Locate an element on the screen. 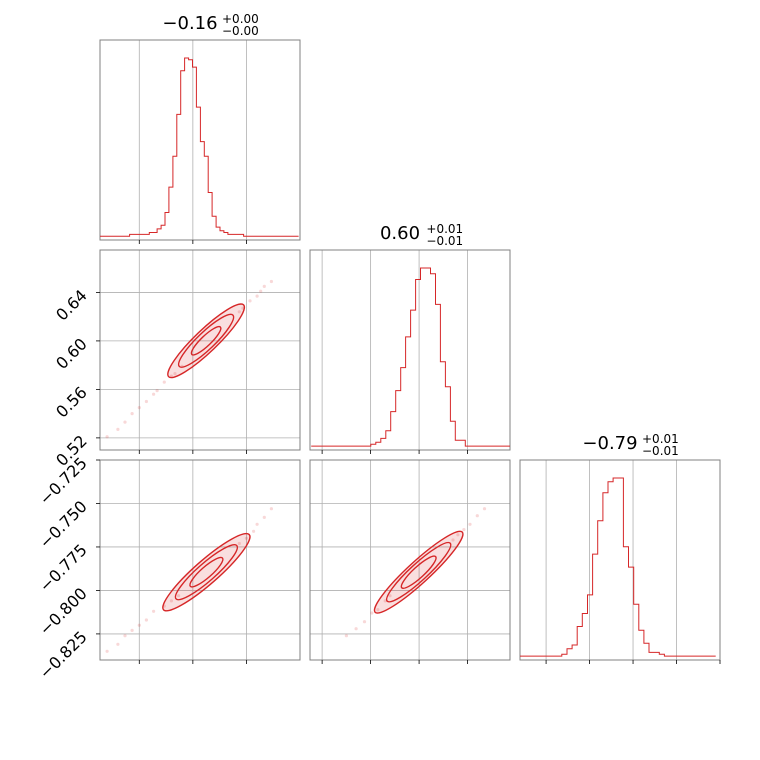 The width and height of the screenshot is (760, 760). title-plus-p2: +0.01 is located at coordinates (660, 439).